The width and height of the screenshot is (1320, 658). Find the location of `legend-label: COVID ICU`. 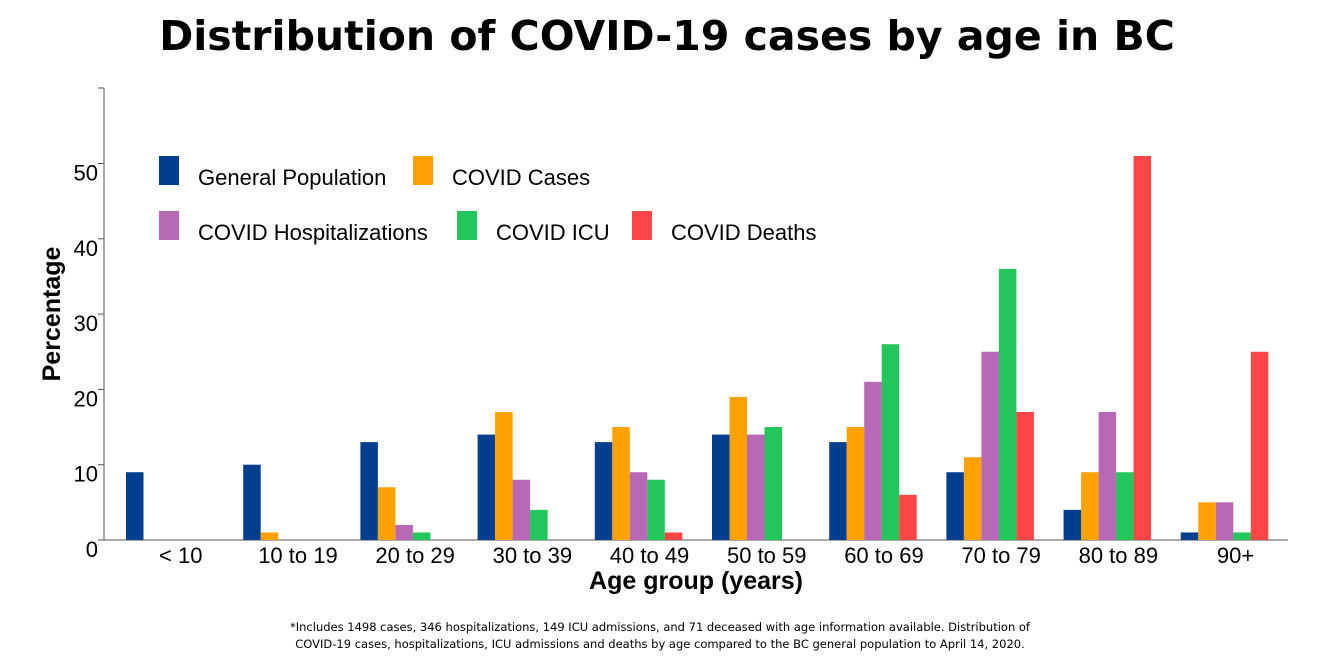

legend-label: COVID ICU is located at coordinates (553, 232).